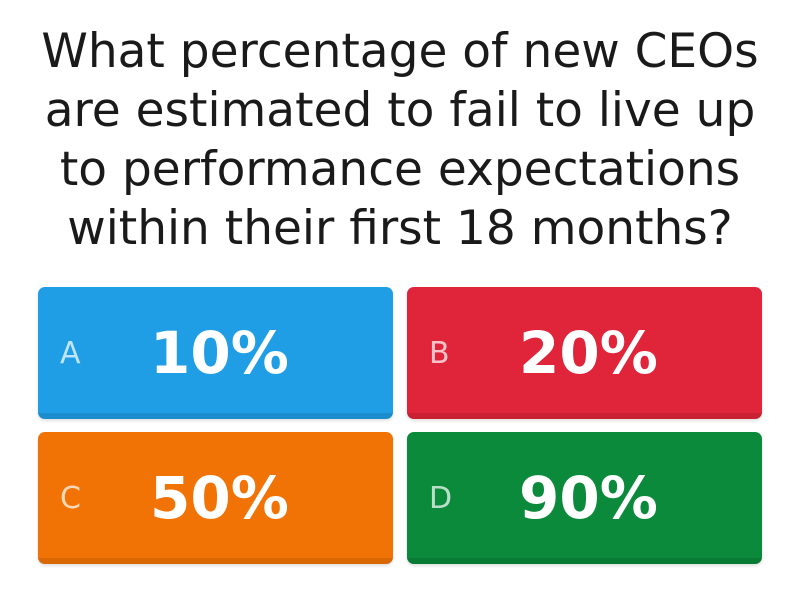 This screenshot has height=600, width=800. What do you see at coordinates (219, 353) in the screenshot?
I see `answer-value: 10%` at bounding box center [219, 353].